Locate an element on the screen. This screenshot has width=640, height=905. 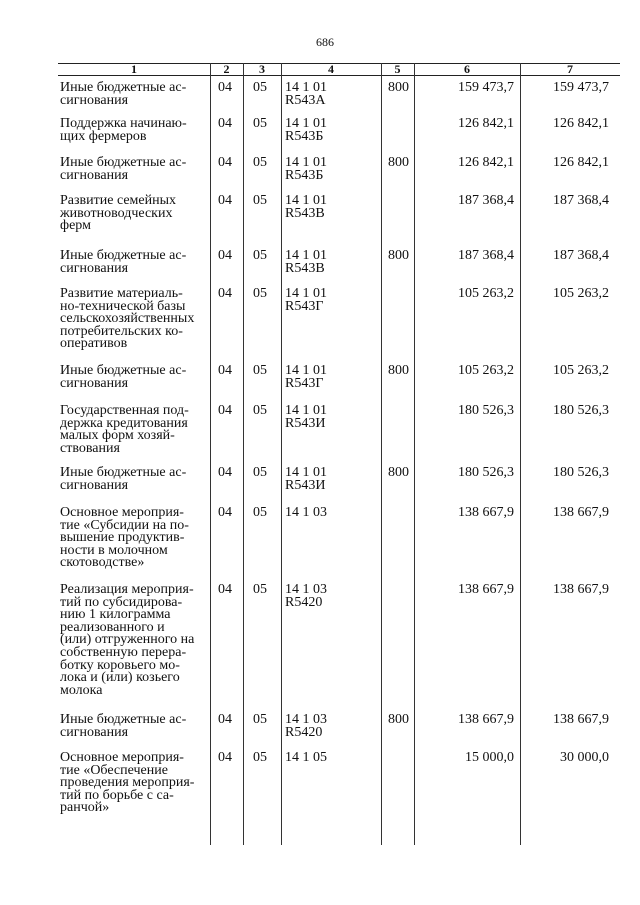
row-name: Поддержка начинаю- щих фермеров is located at coordinates (123, 130).